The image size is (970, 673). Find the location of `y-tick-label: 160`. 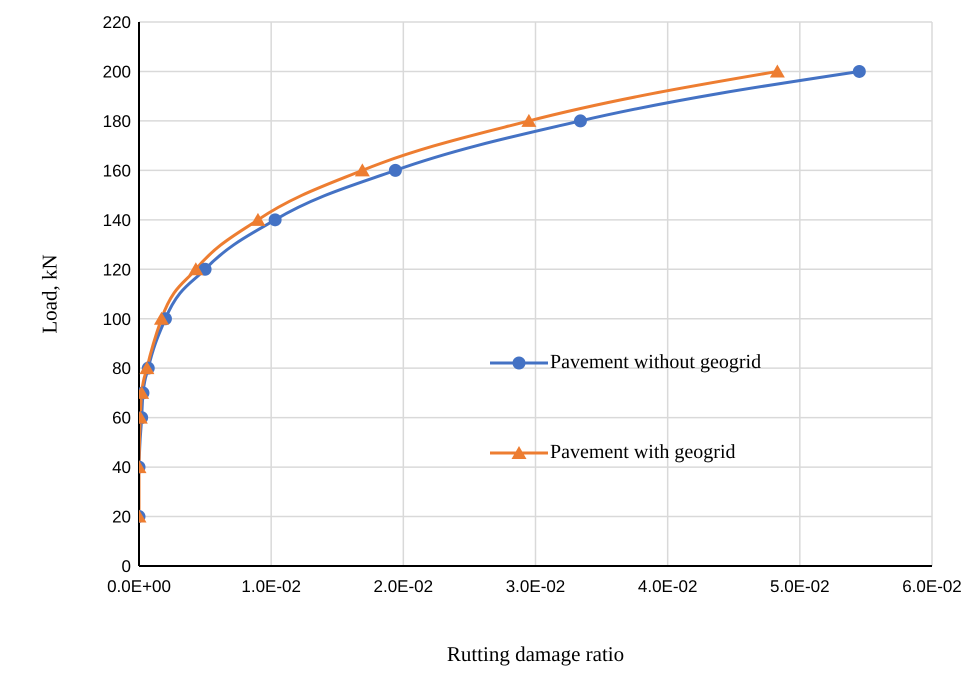

y-tick-label: 160 is located at coordinates (116, 170).